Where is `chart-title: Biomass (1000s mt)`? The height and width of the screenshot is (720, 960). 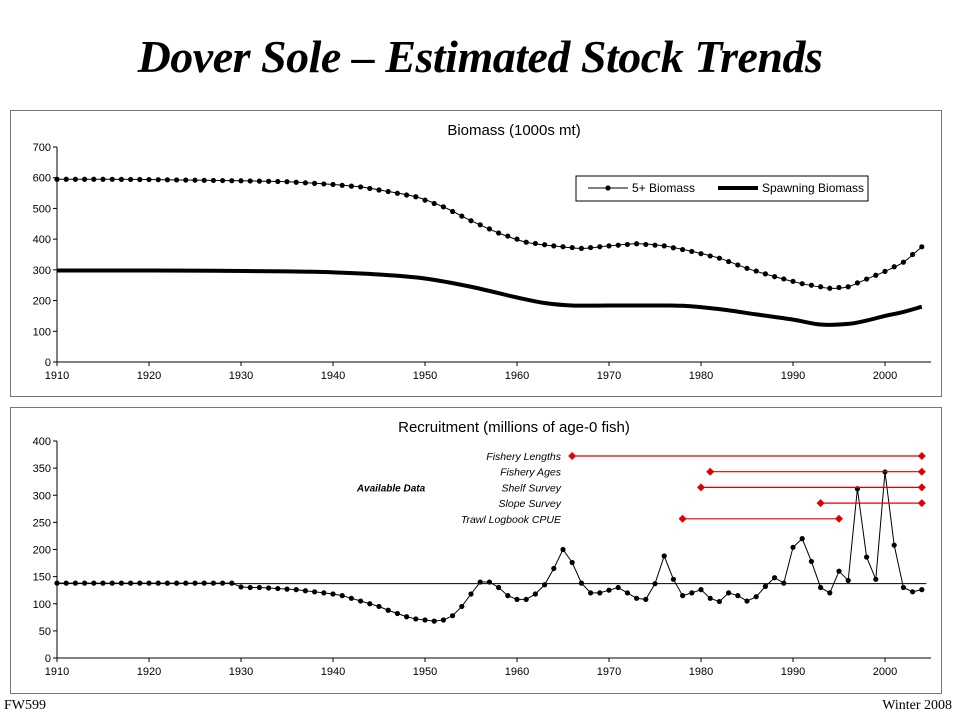 chart-title: Biomass (1000s mt) is located at coordinates (513, 130).